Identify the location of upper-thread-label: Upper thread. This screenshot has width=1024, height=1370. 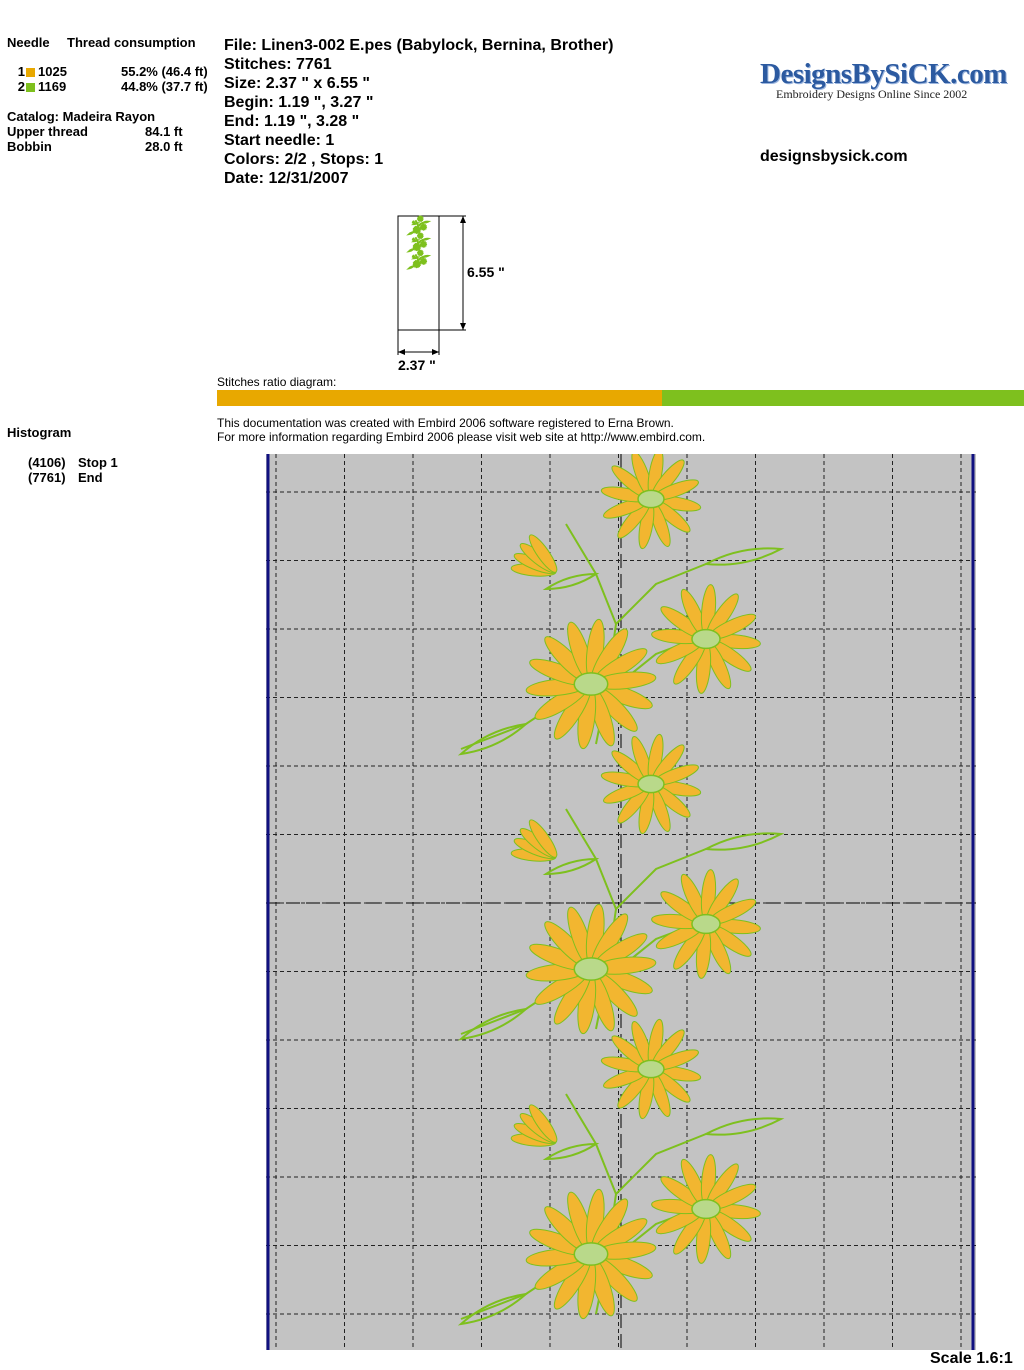
(47, 131).